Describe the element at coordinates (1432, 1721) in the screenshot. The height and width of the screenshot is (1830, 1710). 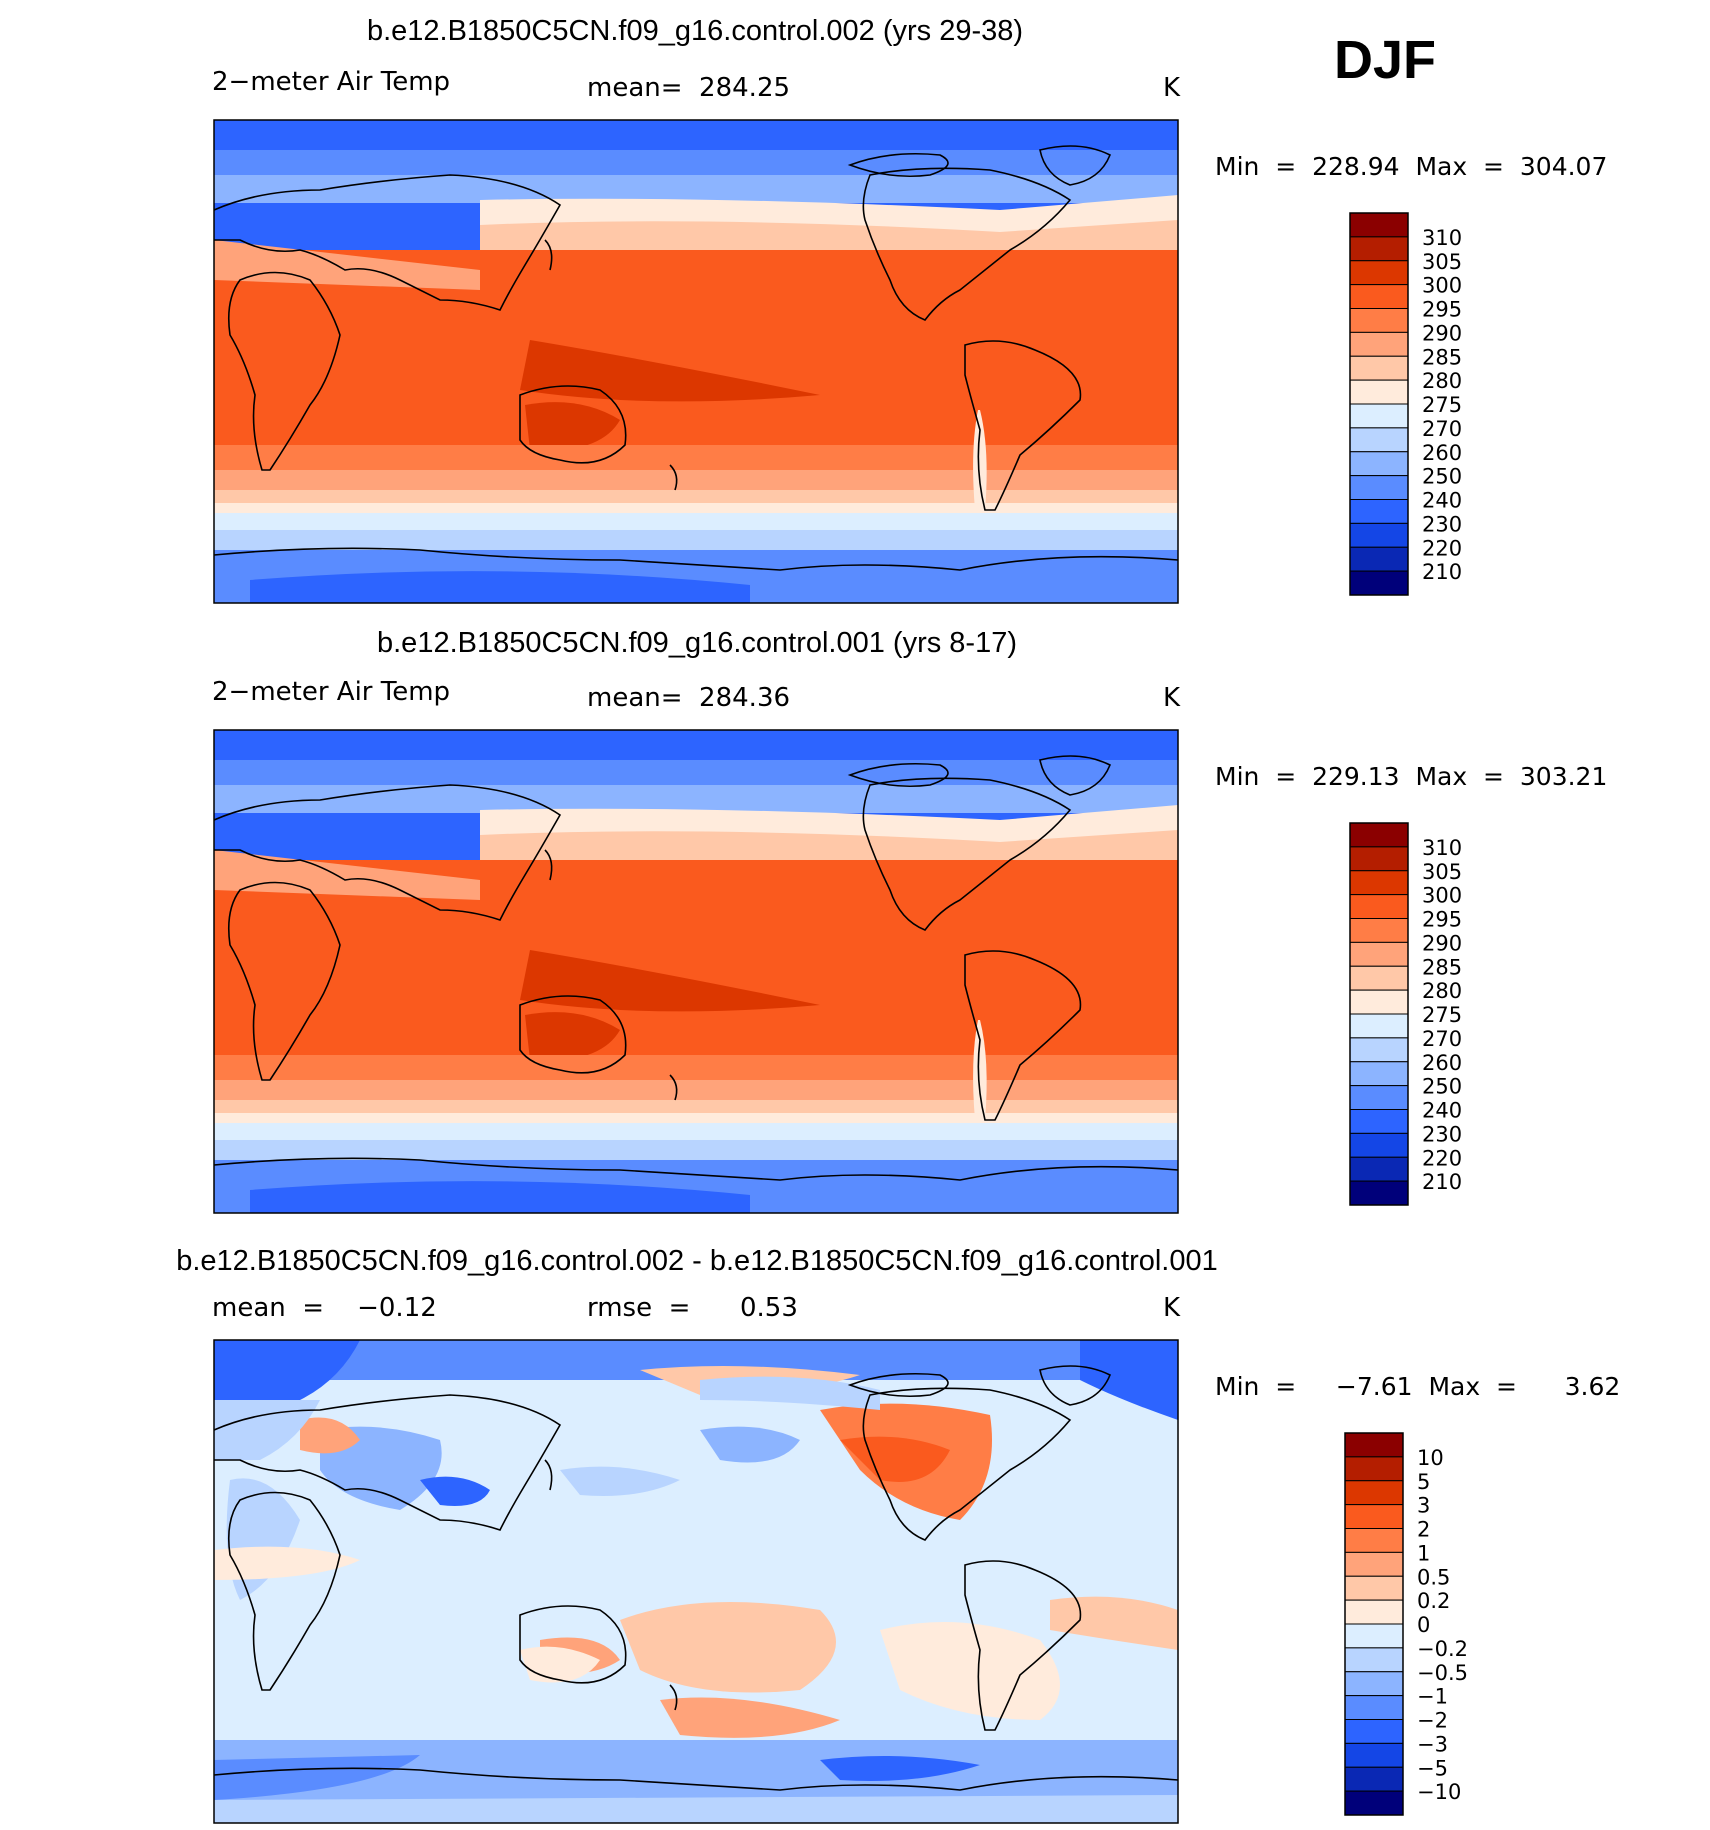
I see `colorbar-tick-label: −2` at that location.